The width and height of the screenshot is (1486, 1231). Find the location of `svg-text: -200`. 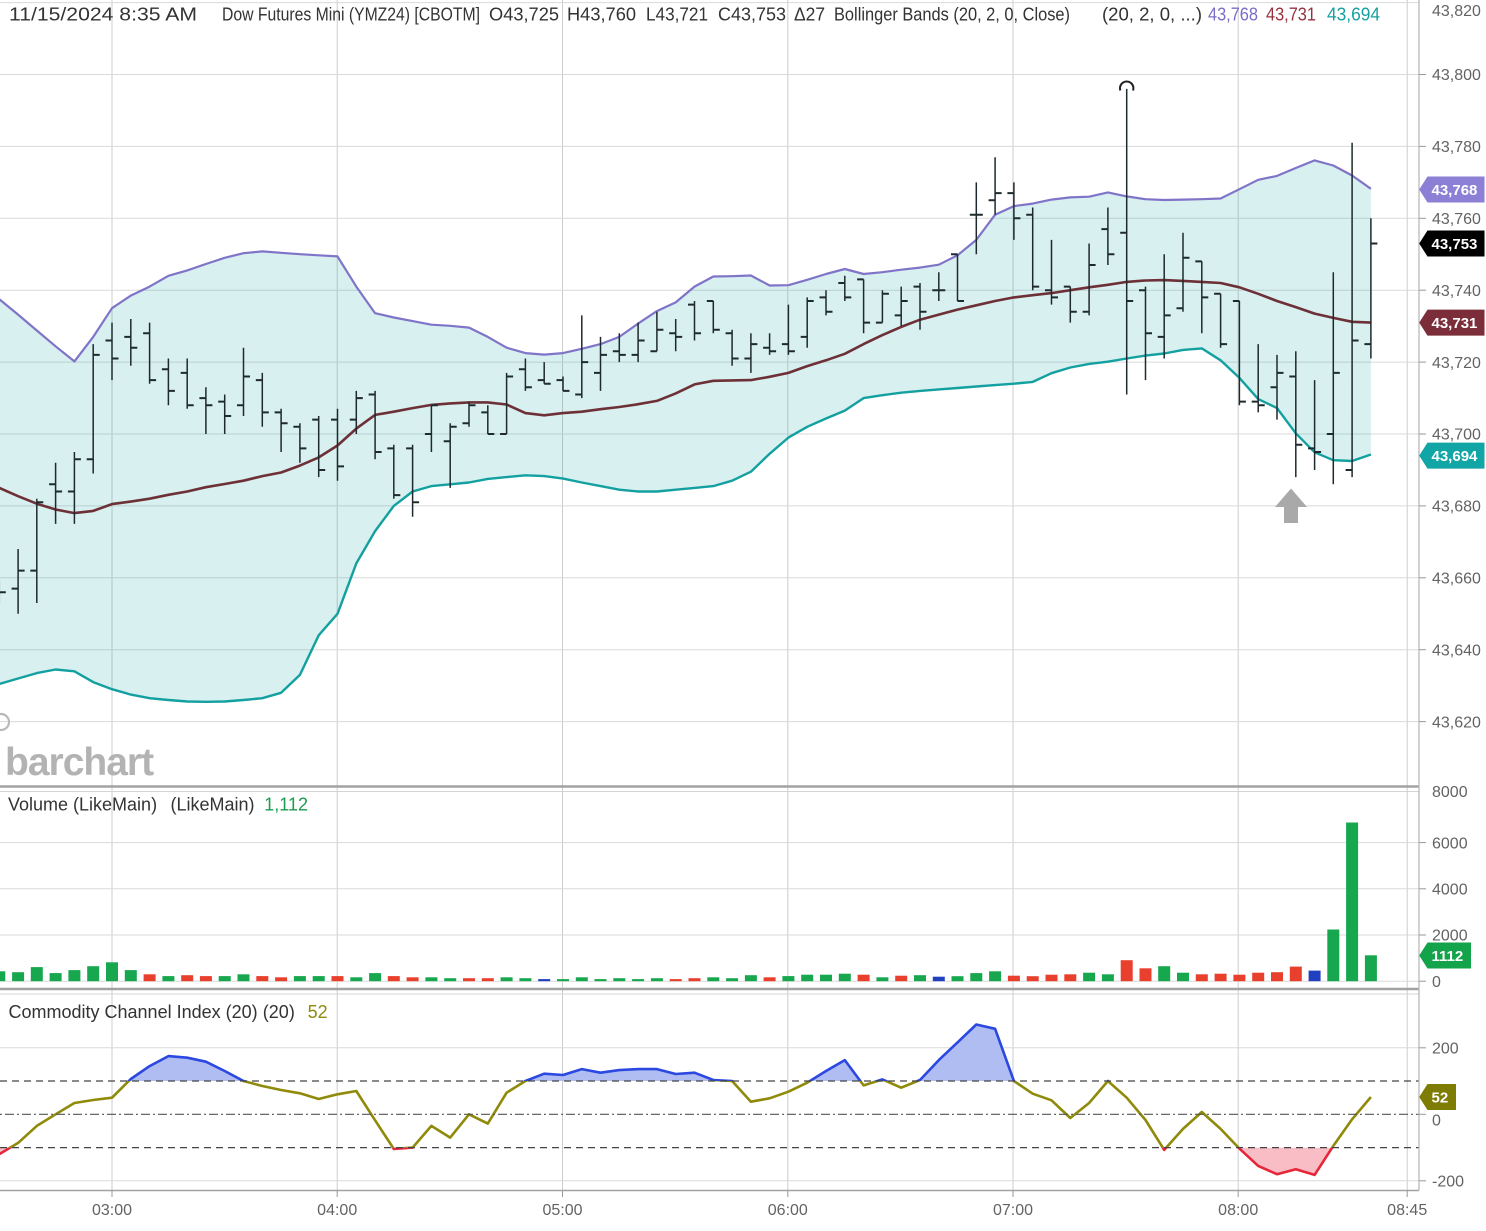

svg-text: -200 is located at coordinates (1448, 1182).